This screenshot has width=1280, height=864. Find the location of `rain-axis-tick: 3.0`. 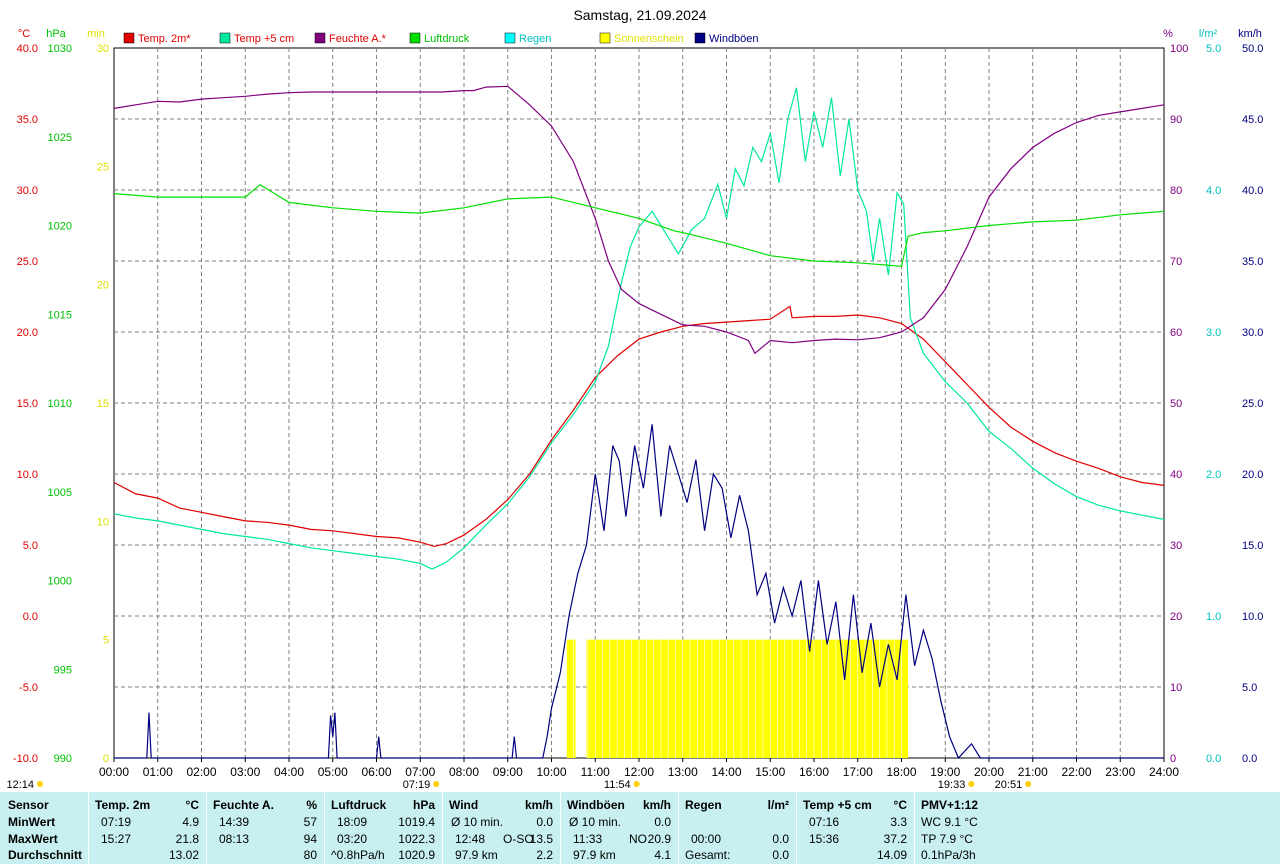

rain-axis-tick: 3.0 is located at coordinates (1213, 333).